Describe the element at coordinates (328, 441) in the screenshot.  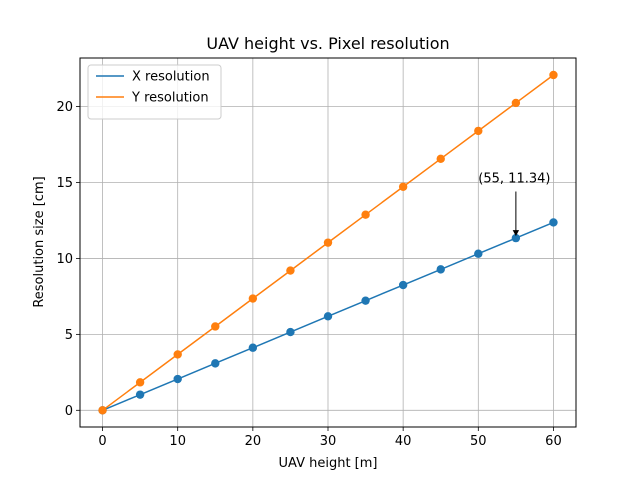
I see `x-tick-label: 30` at that location.